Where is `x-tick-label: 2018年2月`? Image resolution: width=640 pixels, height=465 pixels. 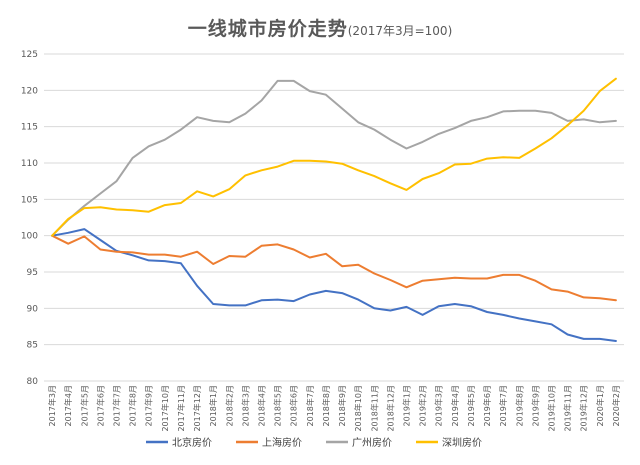
x-tick-label: 2018年2月 is located at coordinates (229, 405).